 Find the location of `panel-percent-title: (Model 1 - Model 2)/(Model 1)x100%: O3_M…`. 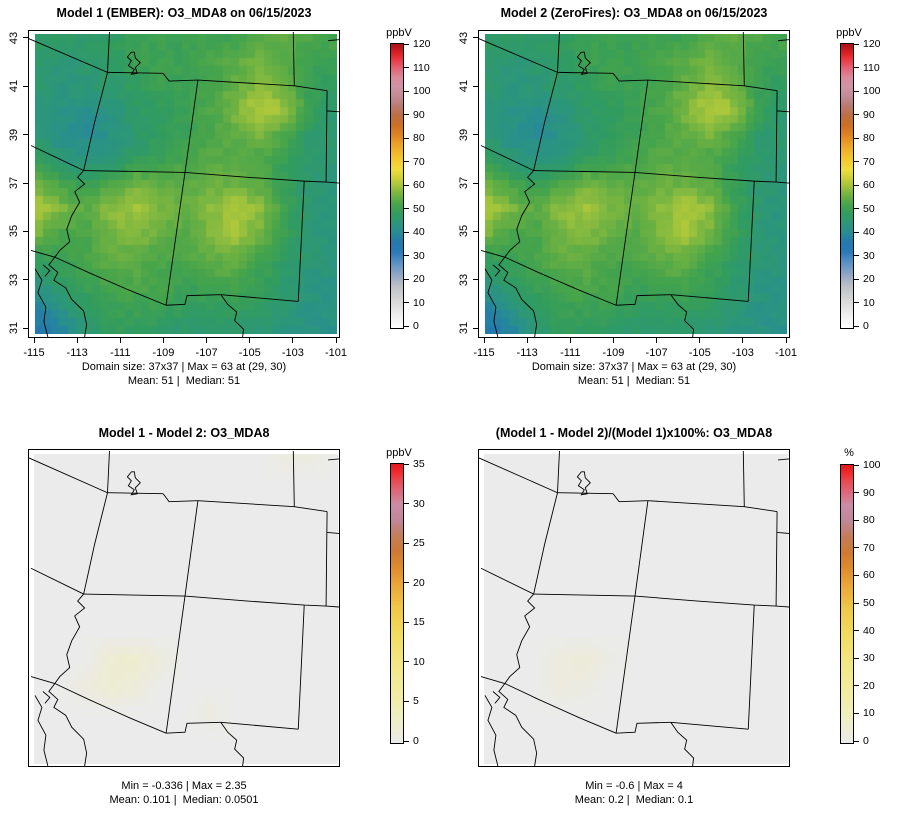

panel-percent-title: (Model 1 - Model 2)/(Model 1)x100%: O3_M… is located at coordinates (634, 433).